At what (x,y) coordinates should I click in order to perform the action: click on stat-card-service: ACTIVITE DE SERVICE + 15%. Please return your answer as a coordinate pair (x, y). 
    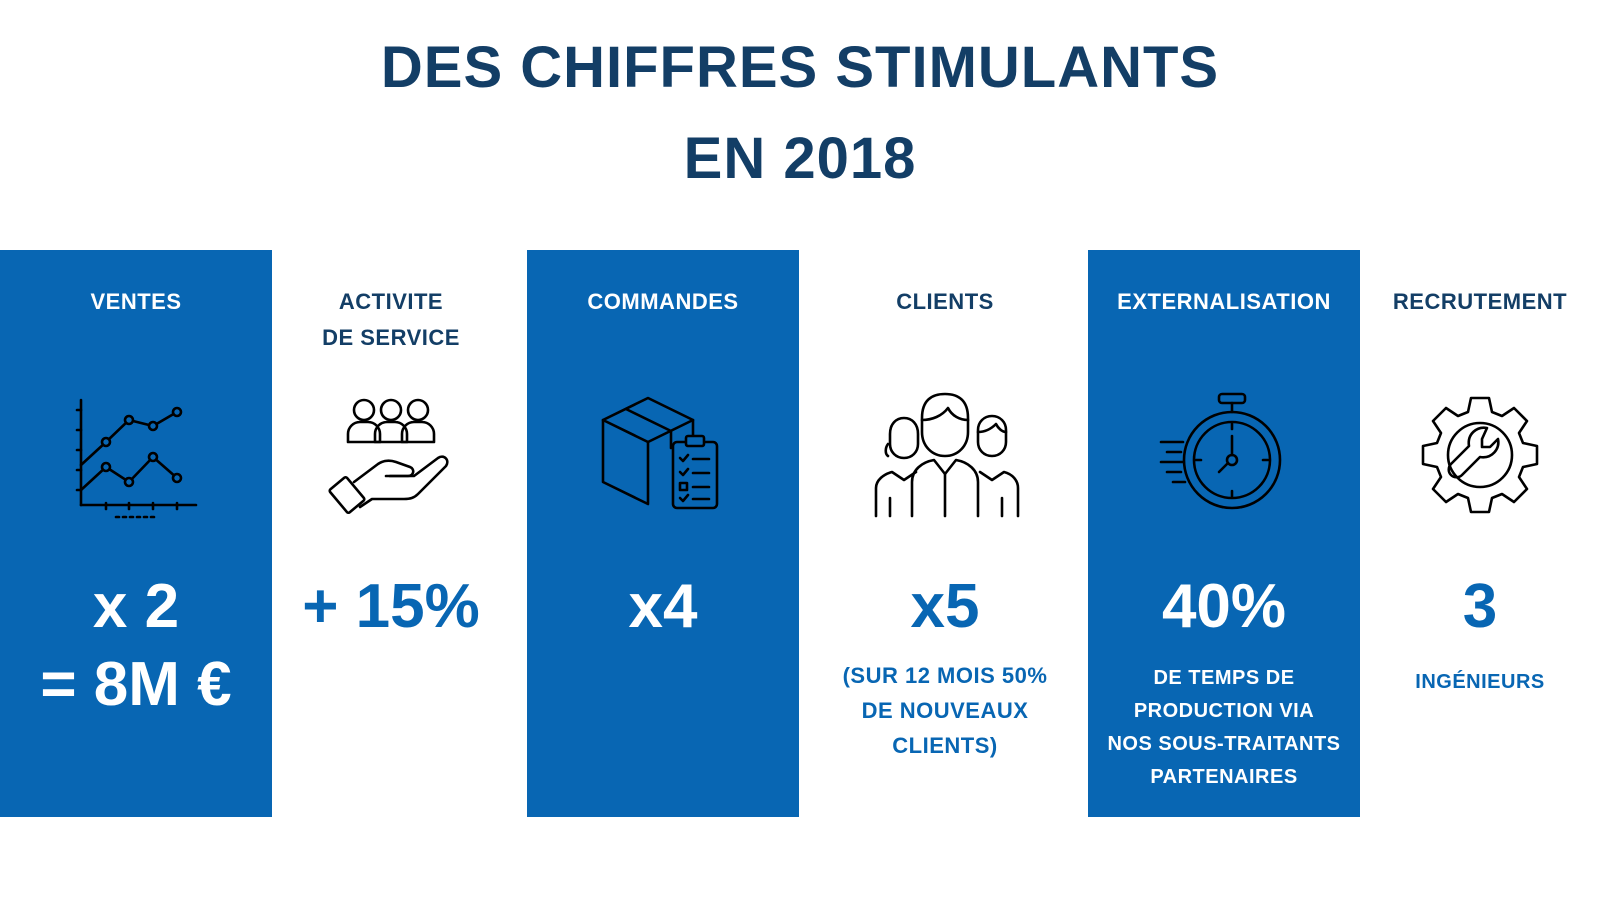
    Looking at the image, I should click on (391, 533).